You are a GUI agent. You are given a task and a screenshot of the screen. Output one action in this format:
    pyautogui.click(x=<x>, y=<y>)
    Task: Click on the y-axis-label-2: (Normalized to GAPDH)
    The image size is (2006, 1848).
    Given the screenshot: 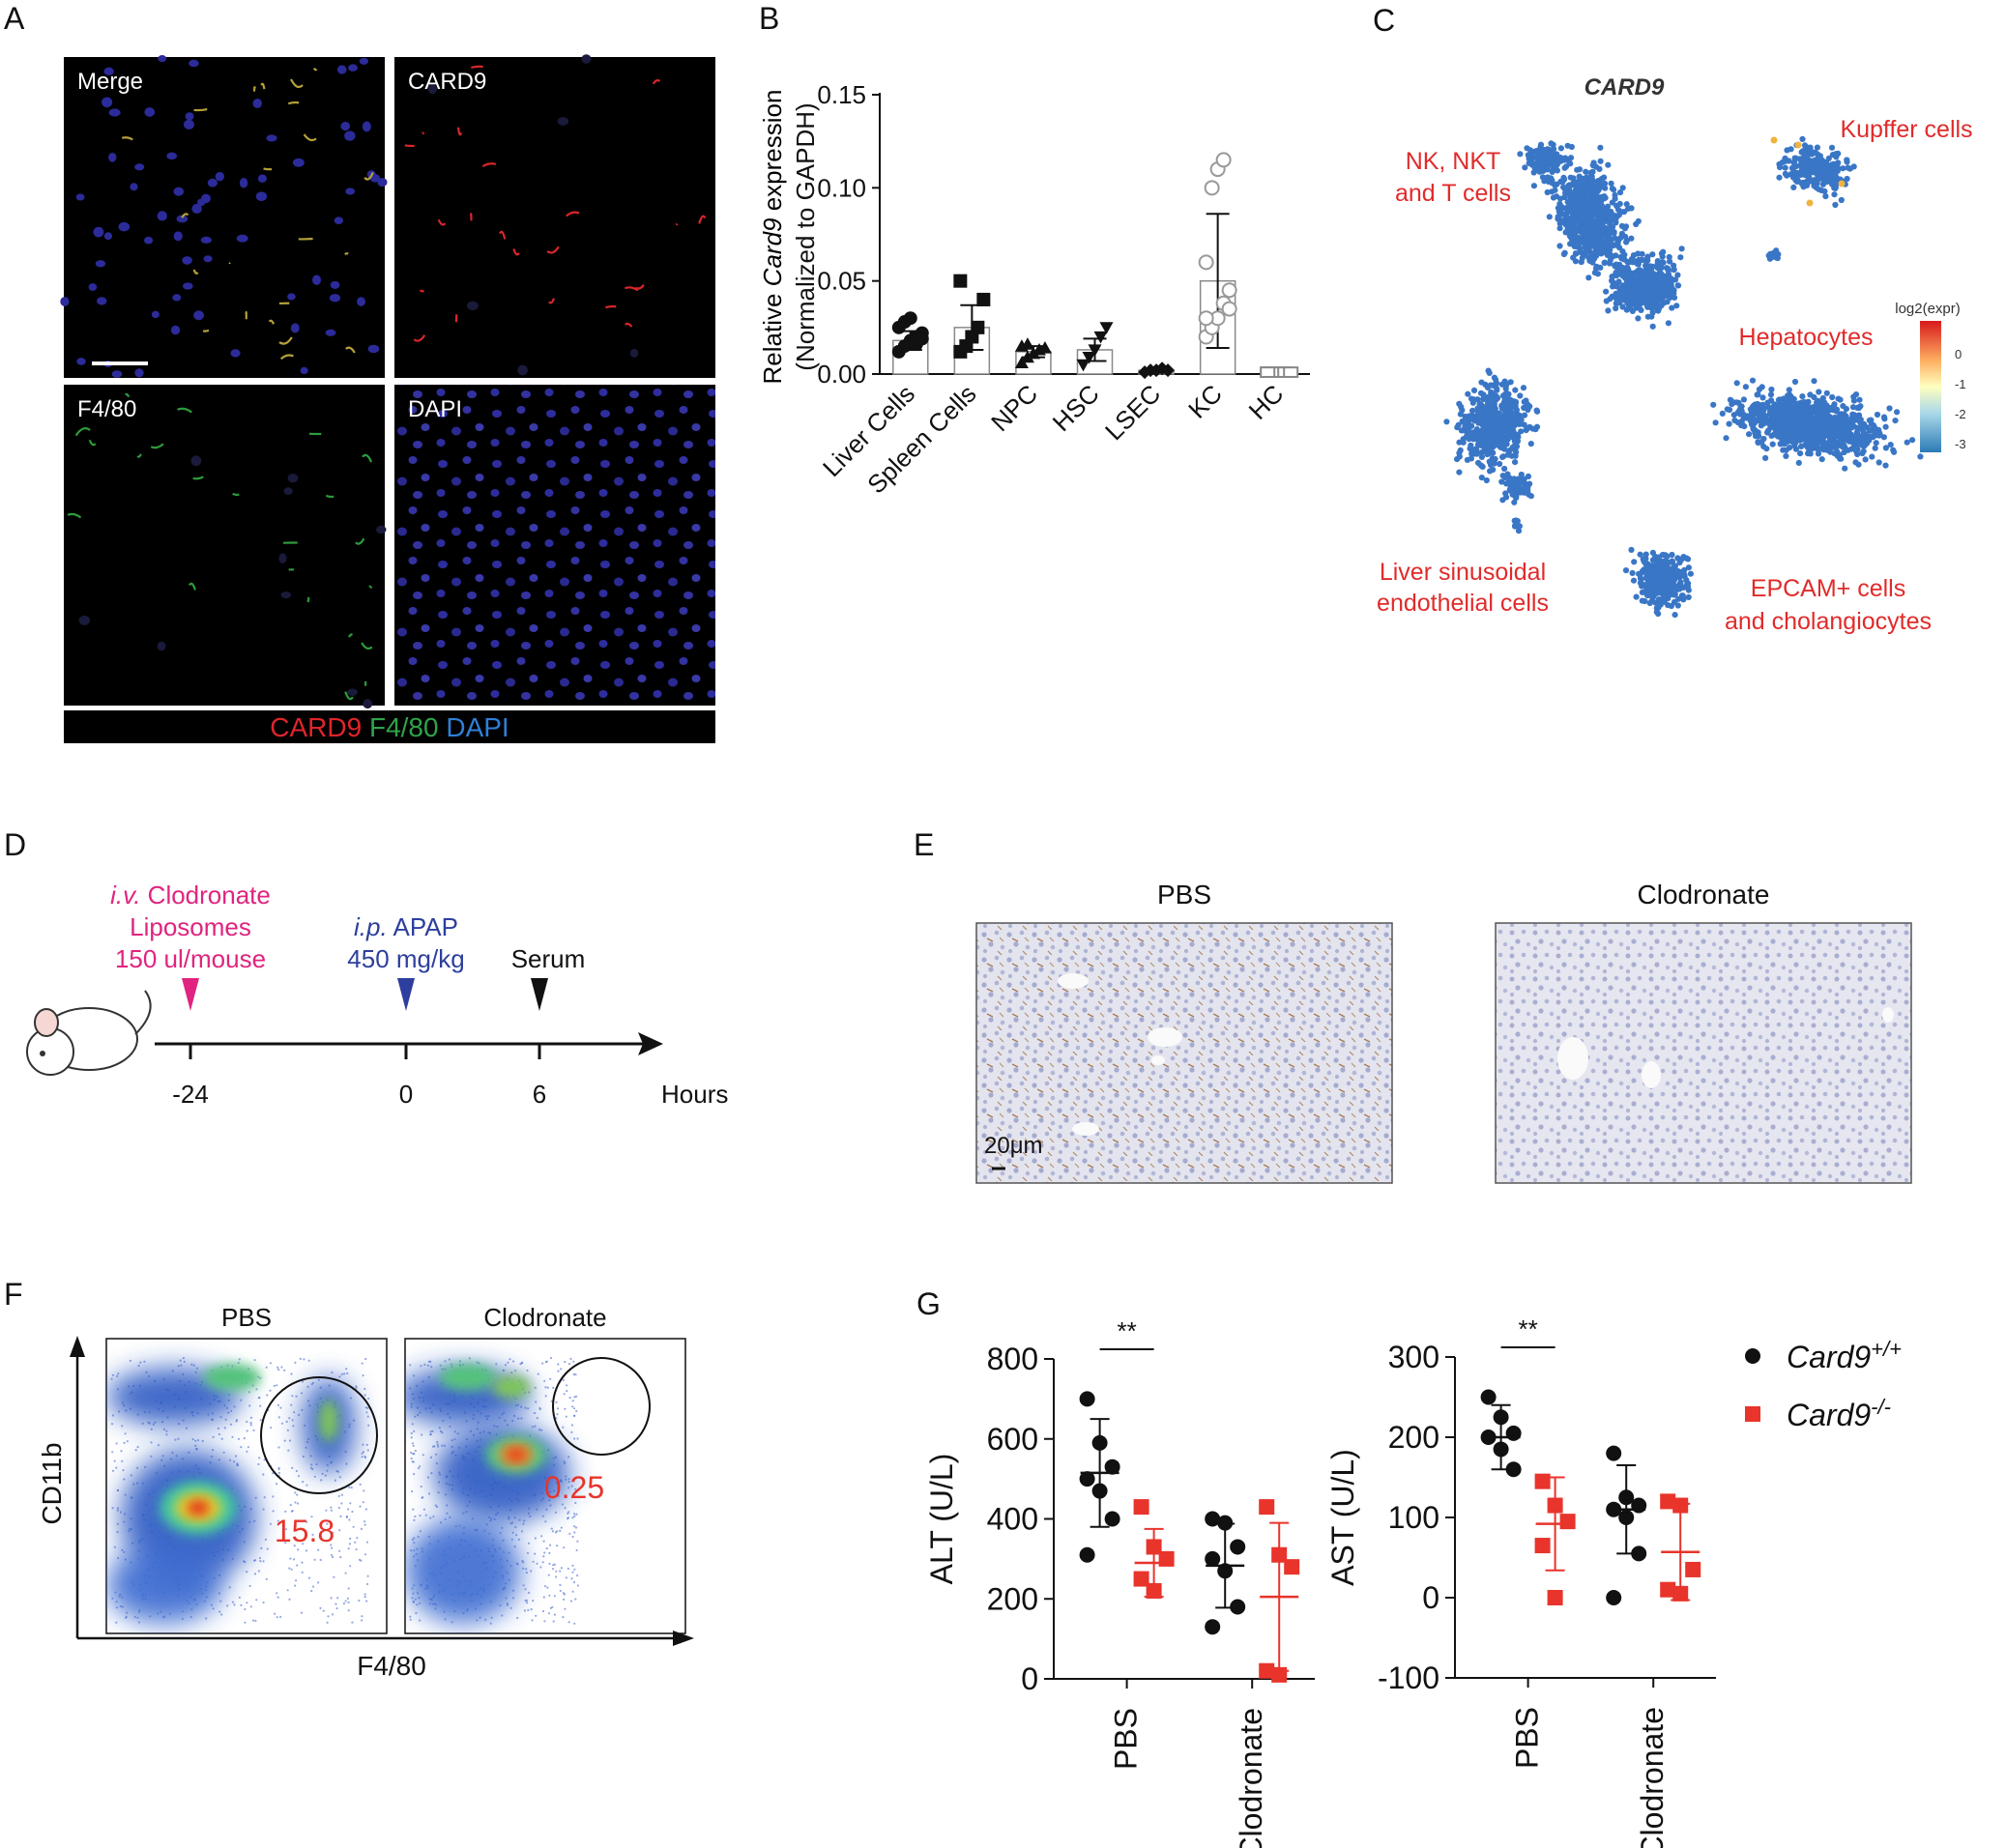 What is the action you would take?
    pyautogui.click(x=805, y=236)
    